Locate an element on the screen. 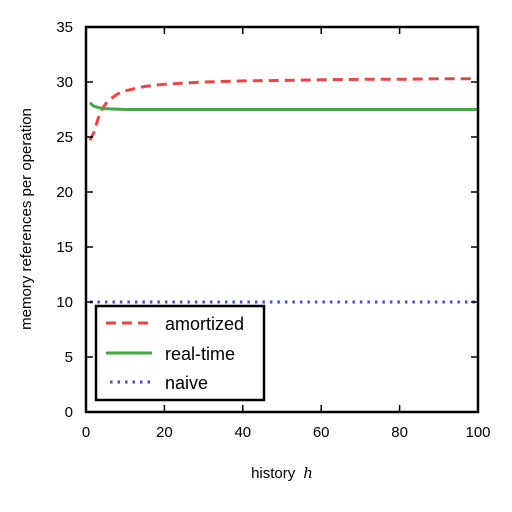  series-line-amortized is located at coordinates (283, 109).